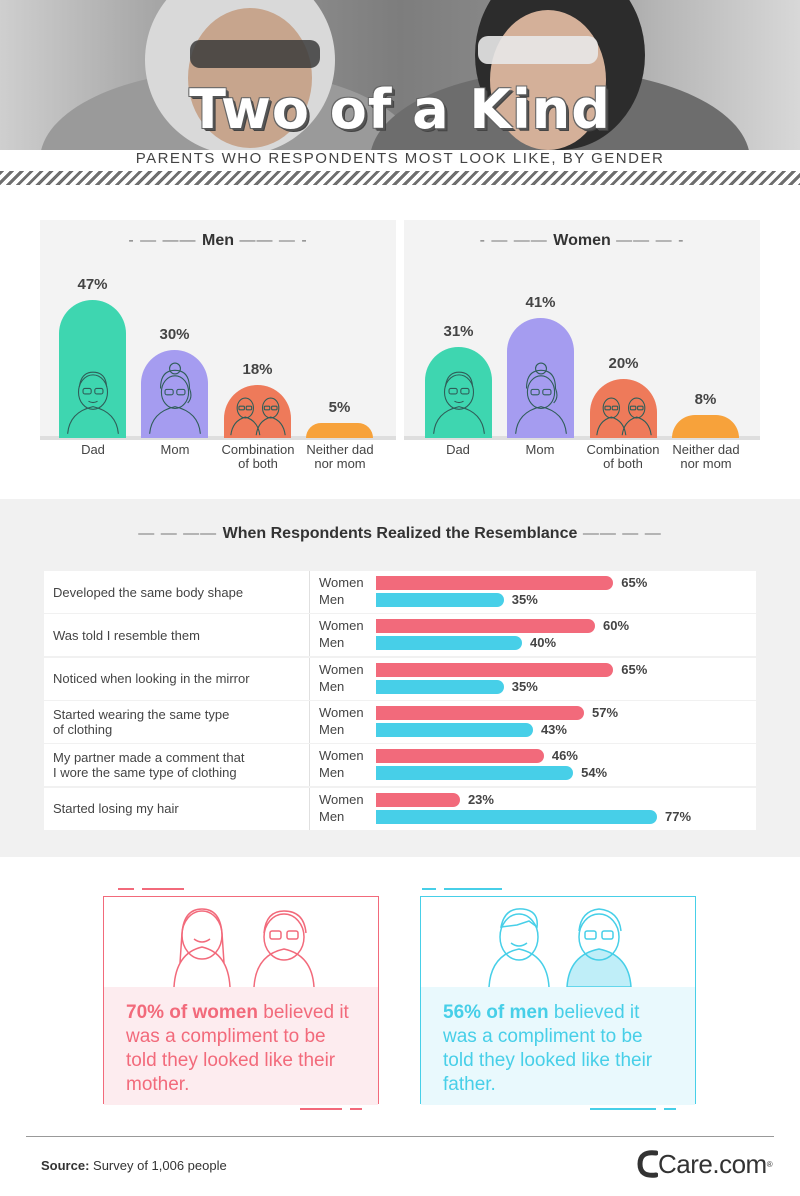 The height and width of the screenshot is (1196, 800). Describe the element at coordinates (678, 816) in the screenshot. I see `men-bar-value: 77%` at that location.